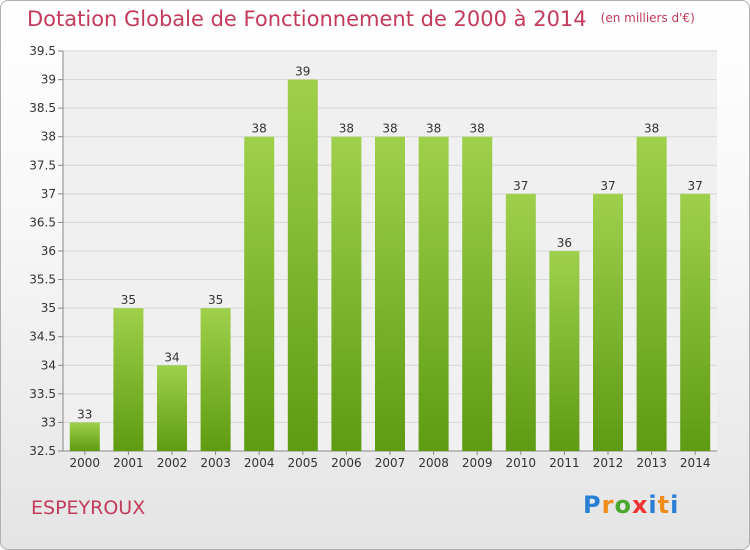 This screenshot has width=750, height=550. Describe the element at coordinates (695, 463) in the screenshot. I see `x-tick-label: 2014` at that location.